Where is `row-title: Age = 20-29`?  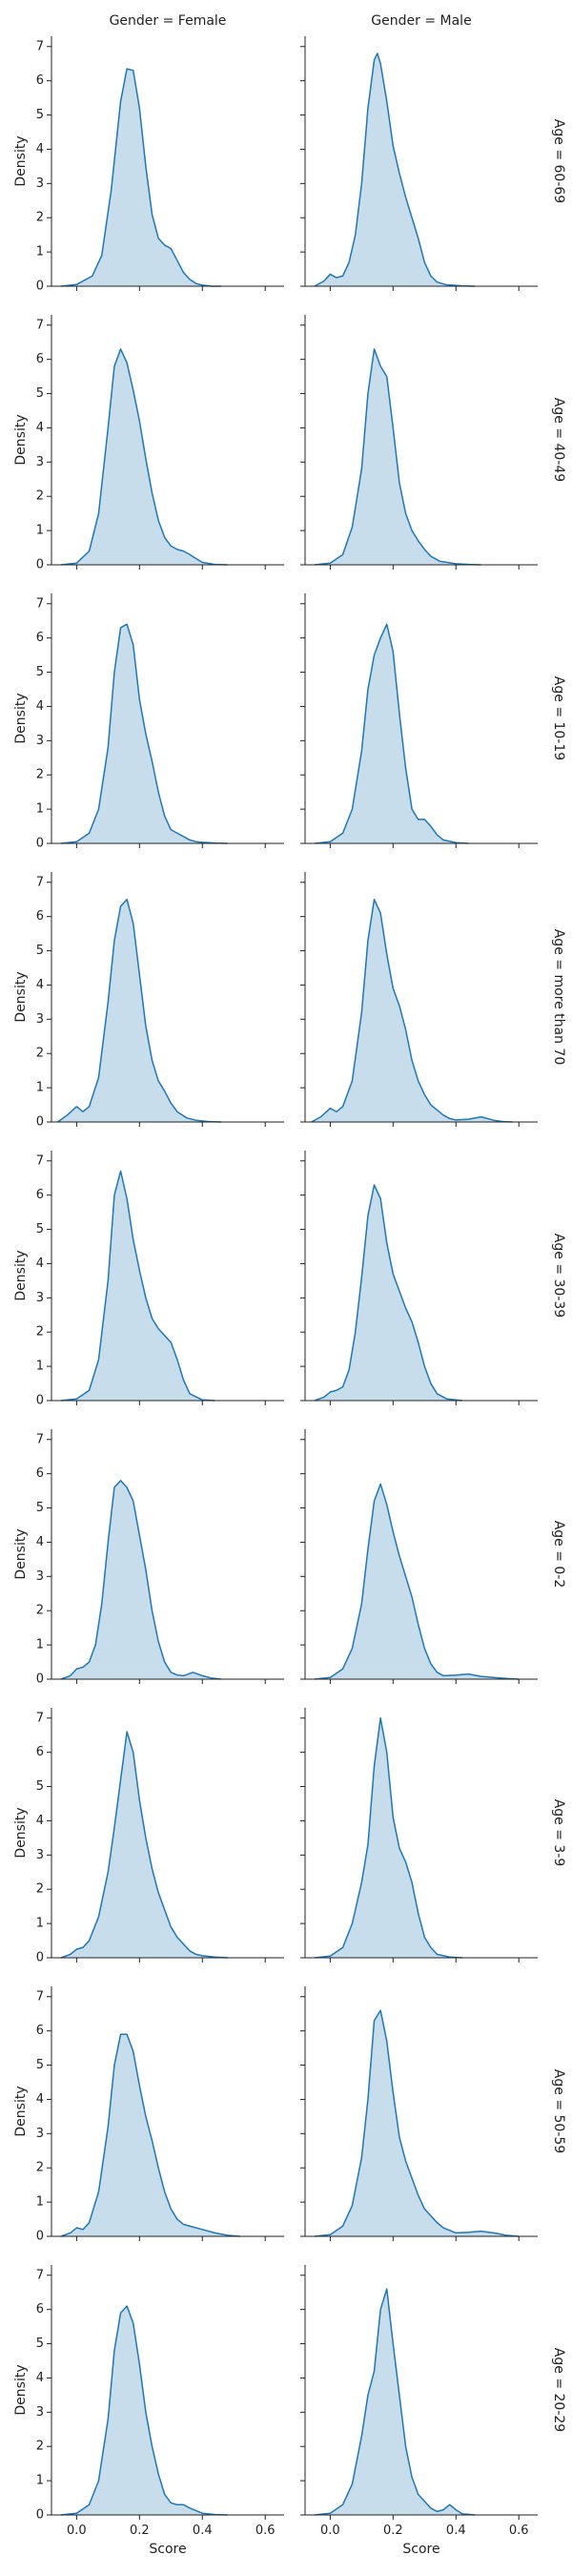
row-title: Age = 20-29 is located at coordinates (558, 2390).